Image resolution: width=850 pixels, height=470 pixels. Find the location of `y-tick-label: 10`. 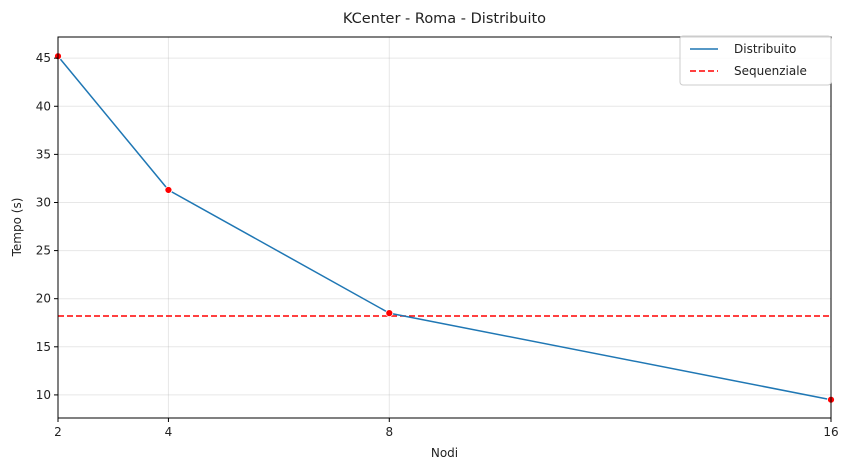

y-tick-label: 10 is located at coordinates (43, 395).